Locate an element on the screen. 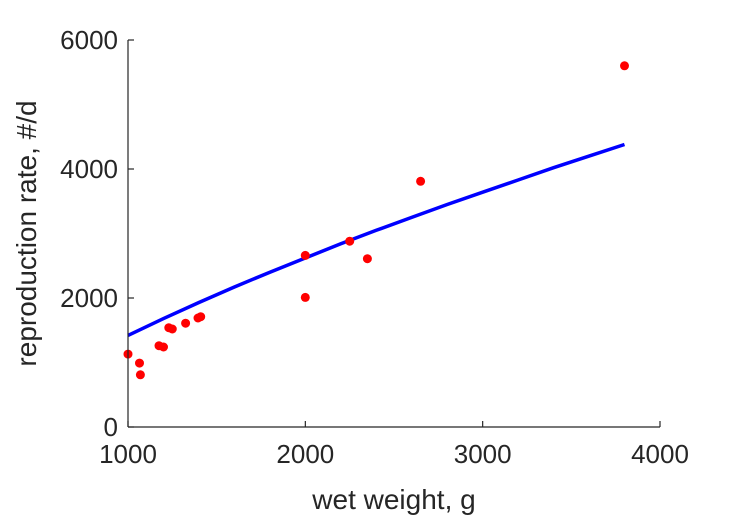 This screenshot has height=521, width=729. y-ticks: 0 2000 4000 6000 is located at coordinates (97, 233).